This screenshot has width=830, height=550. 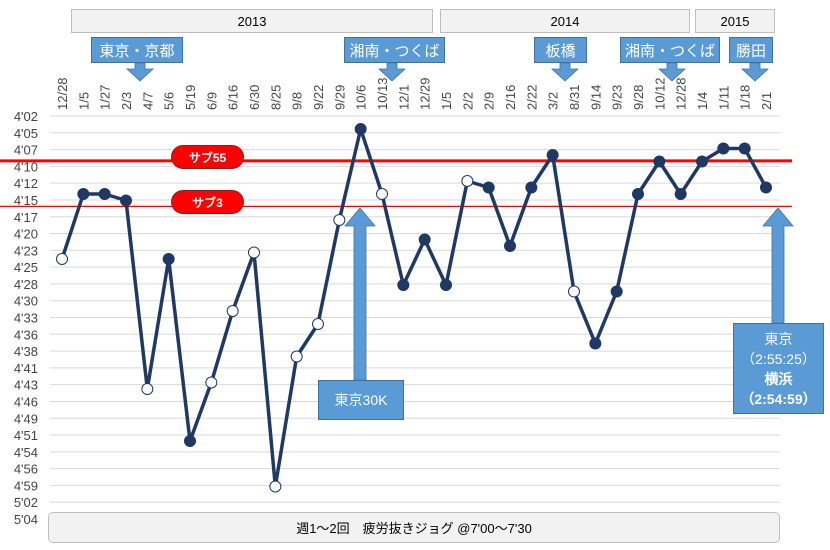 What do you see at coordinates (26, 452) in the screenshot?
I see `y-tick-label: 4'54` at bounding box center [26, 452].